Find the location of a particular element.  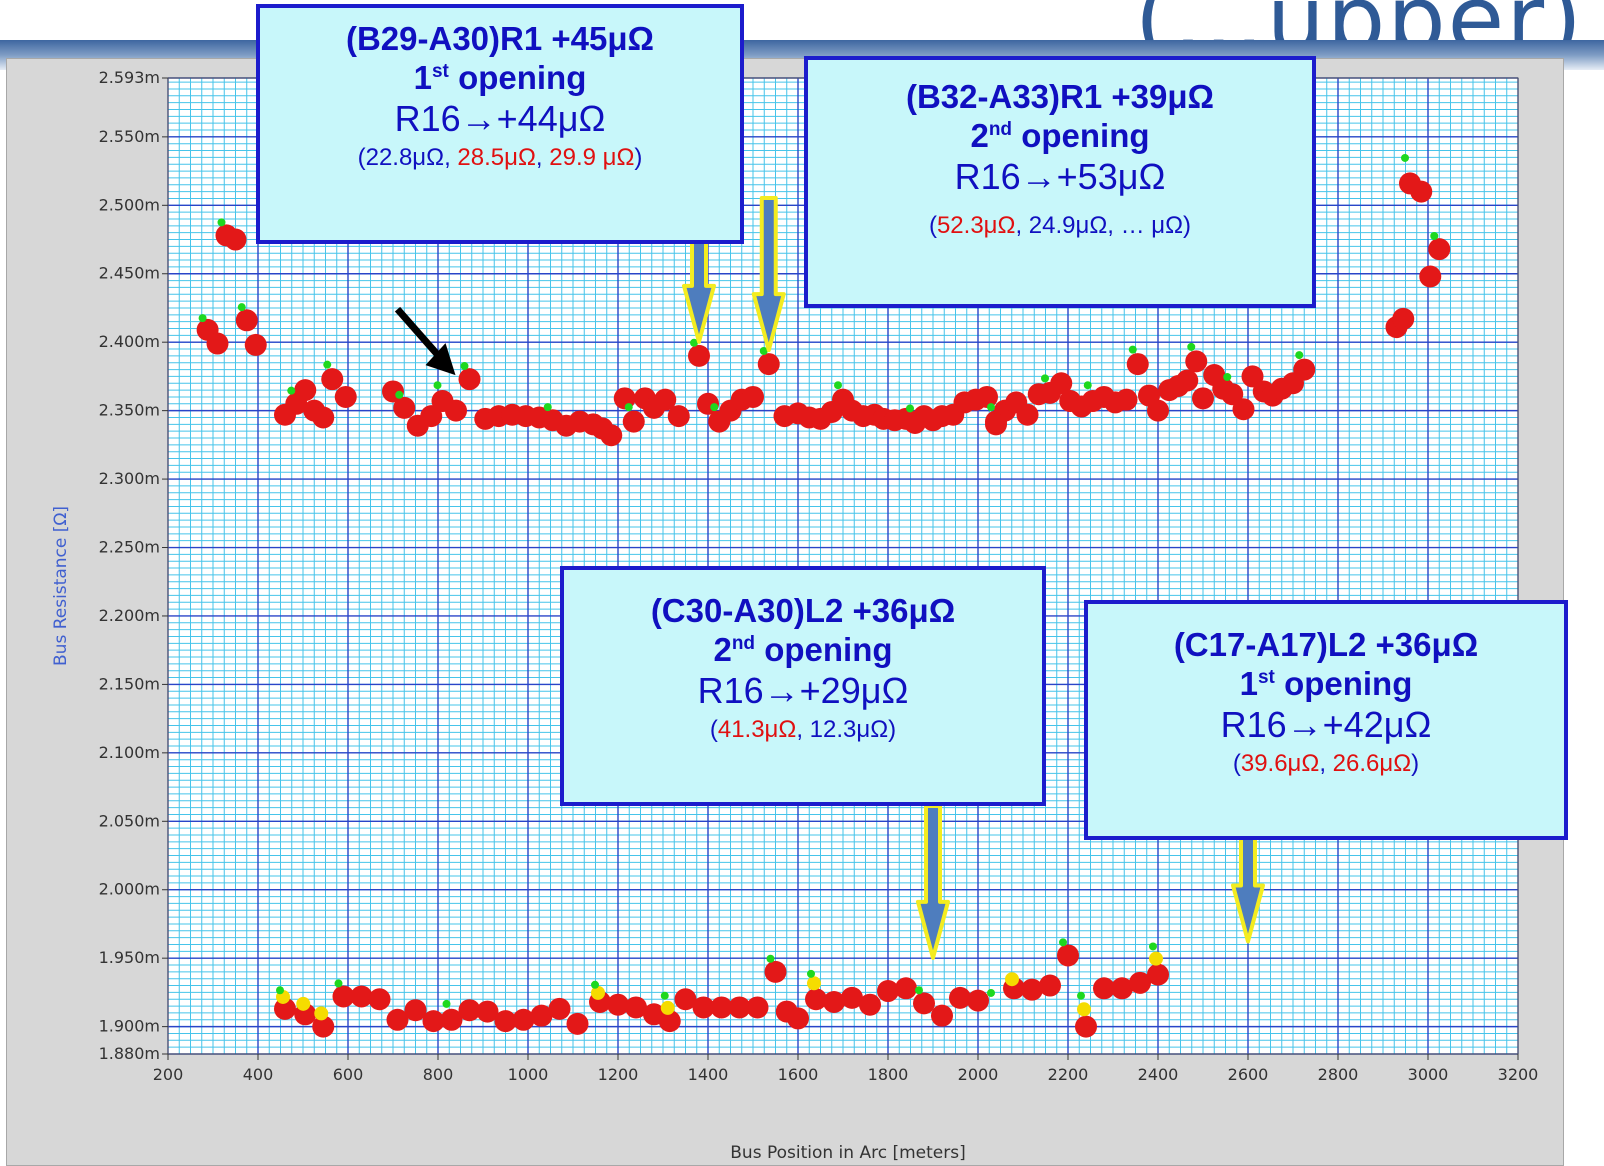

callout-r16: R16→+44μΩ is located at coordinates (500, 118).